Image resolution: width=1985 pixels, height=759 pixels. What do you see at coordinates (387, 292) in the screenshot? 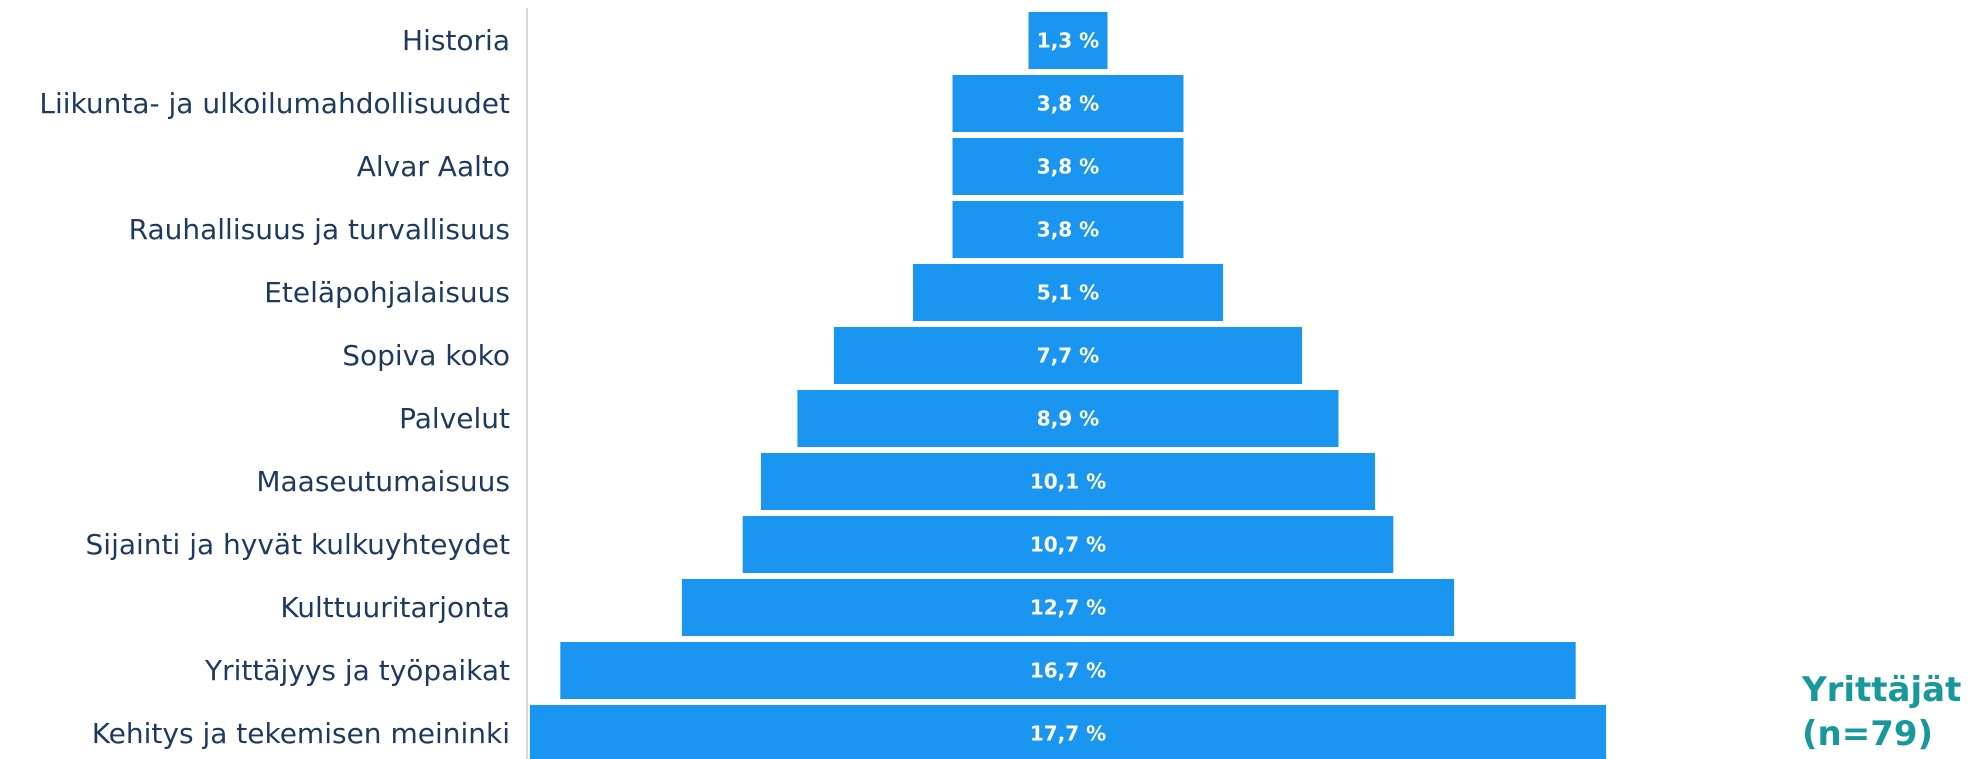
I see `category-label-etelapohjalaisuus: Eteläpohjalaisuus` at bounding box center [387, 292].